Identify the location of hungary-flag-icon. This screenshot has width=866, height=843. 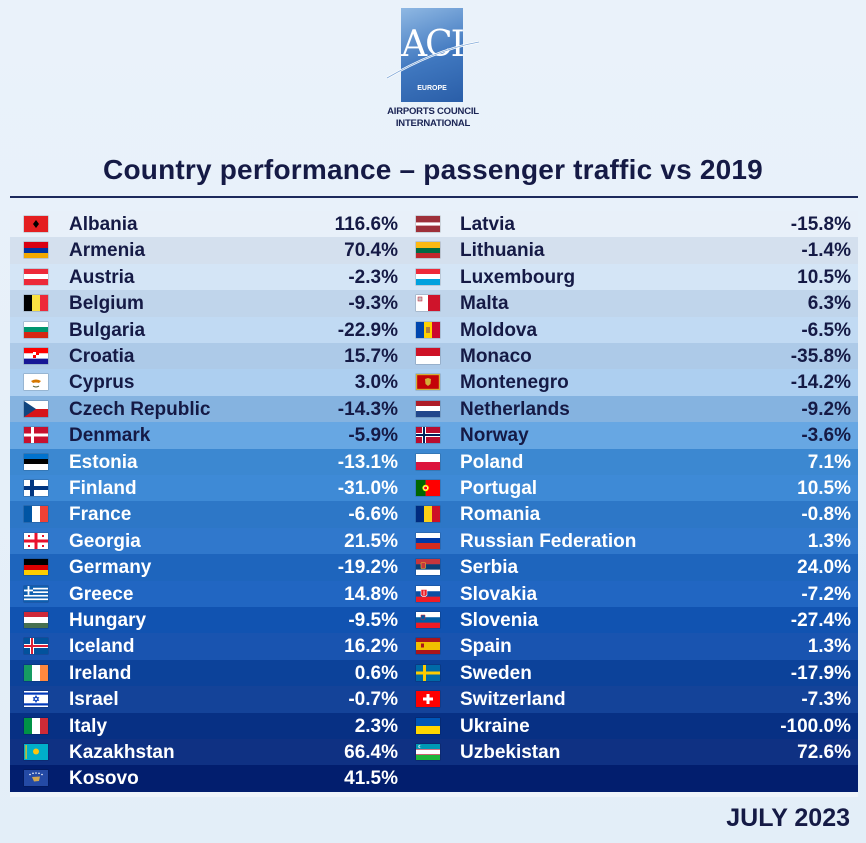
(36, 620).